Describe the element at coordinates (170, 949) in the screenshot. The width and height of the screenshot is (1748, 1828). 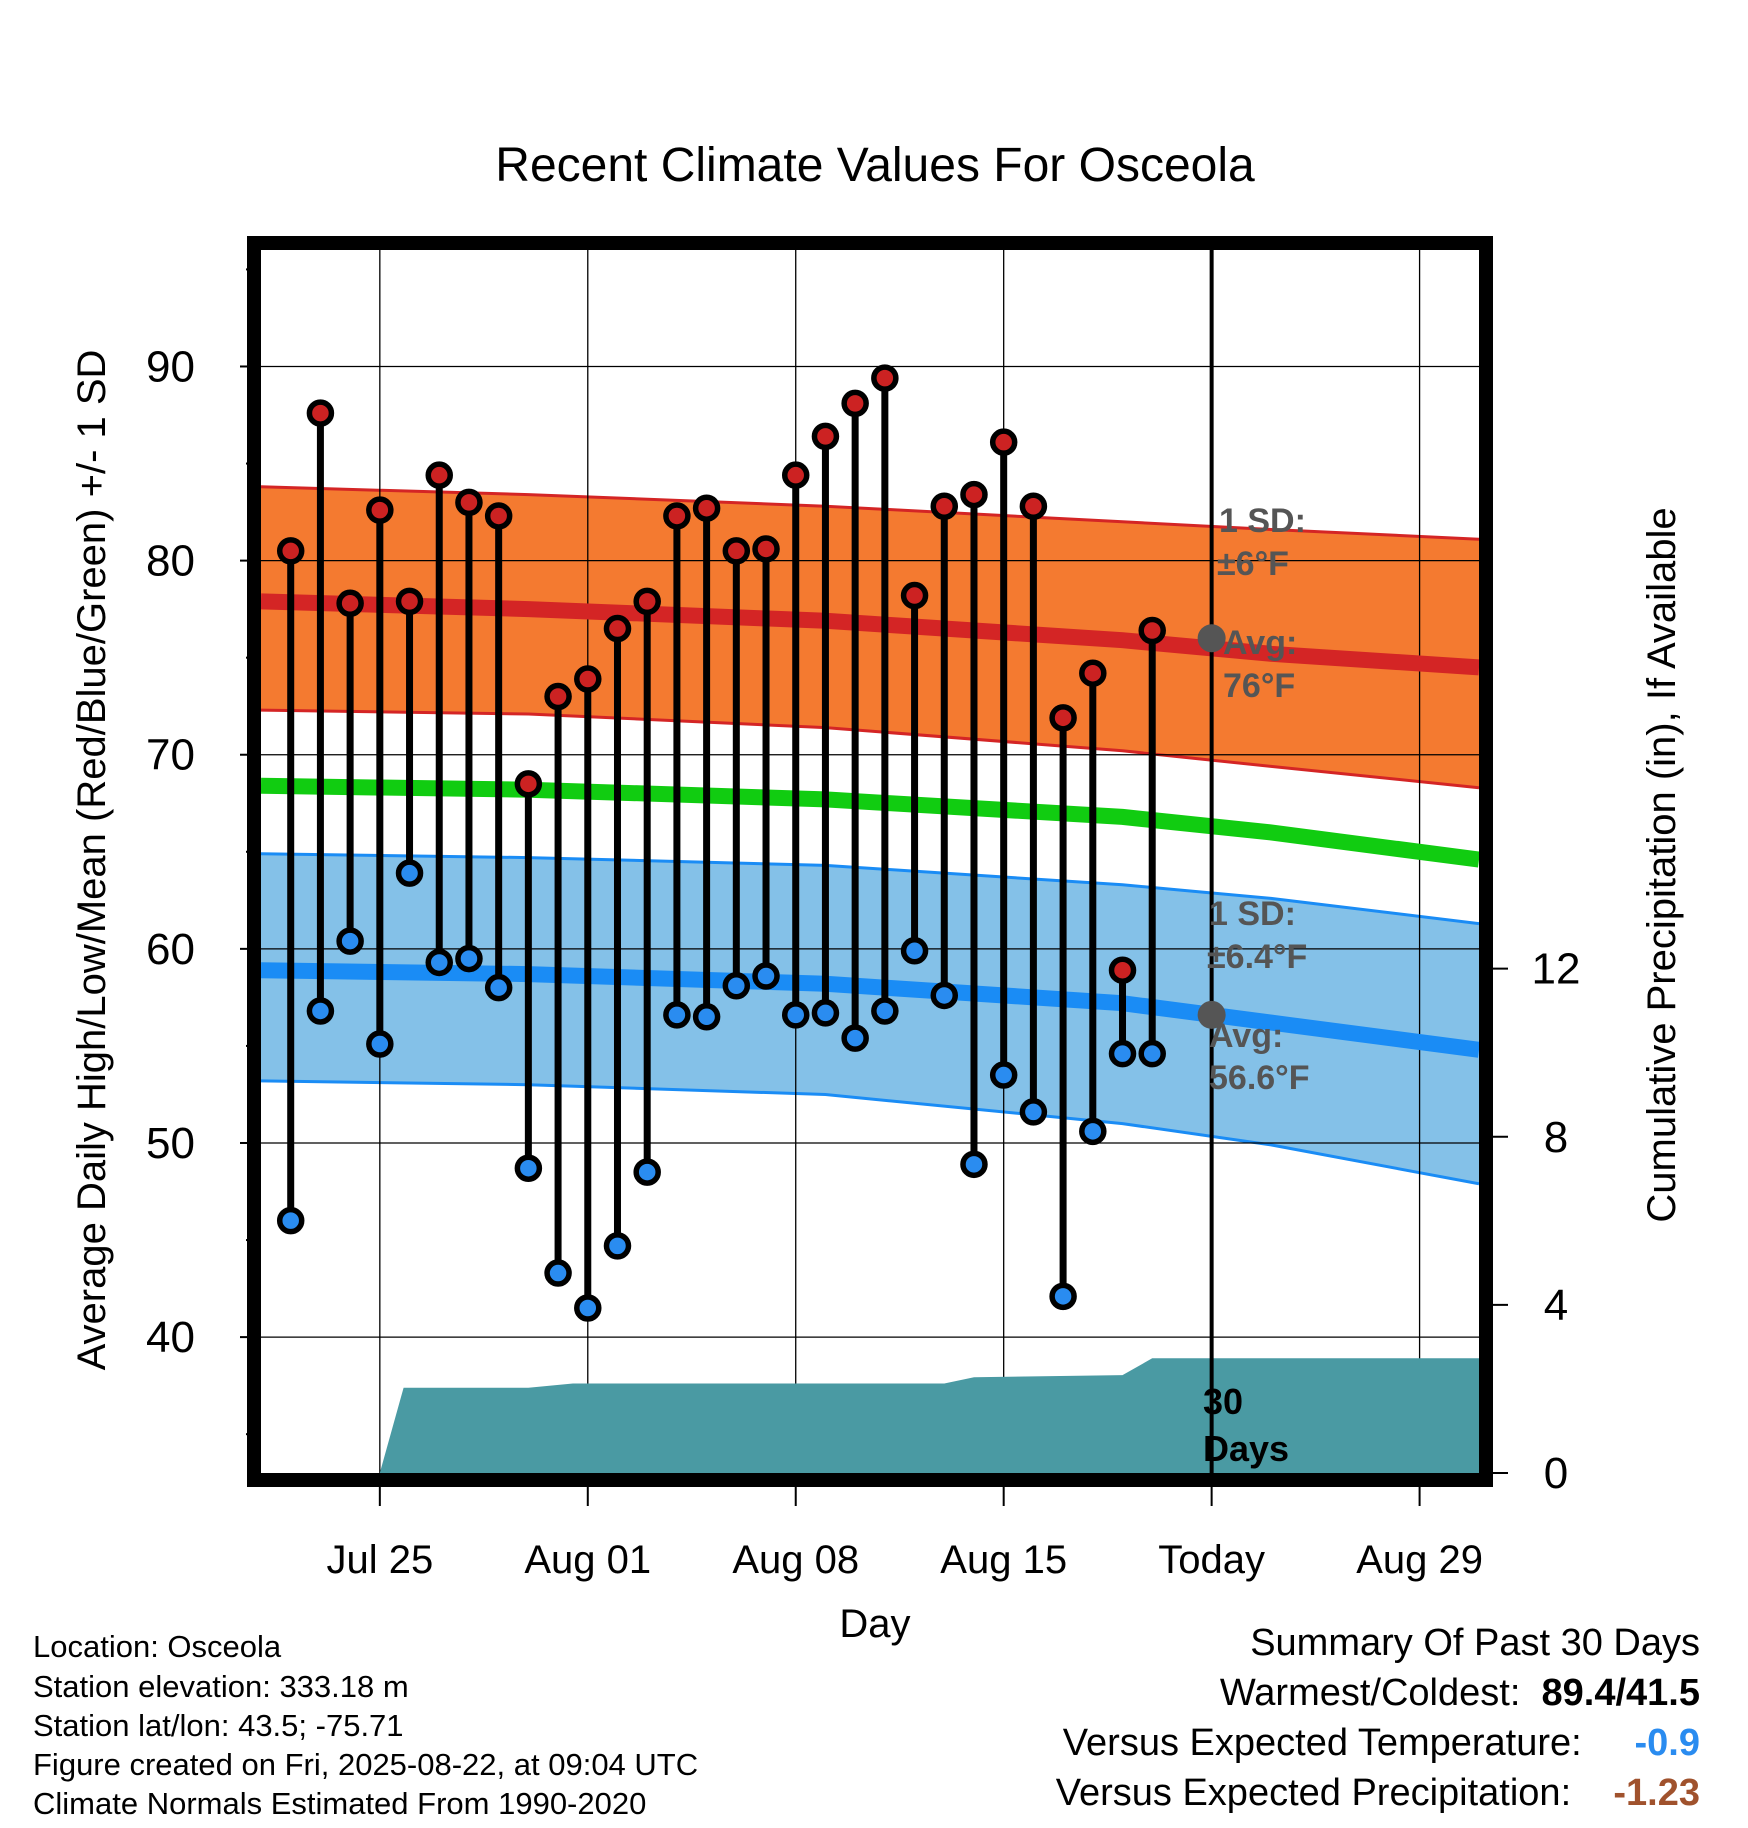
I see `y-tick-label-left: 60` at that location.